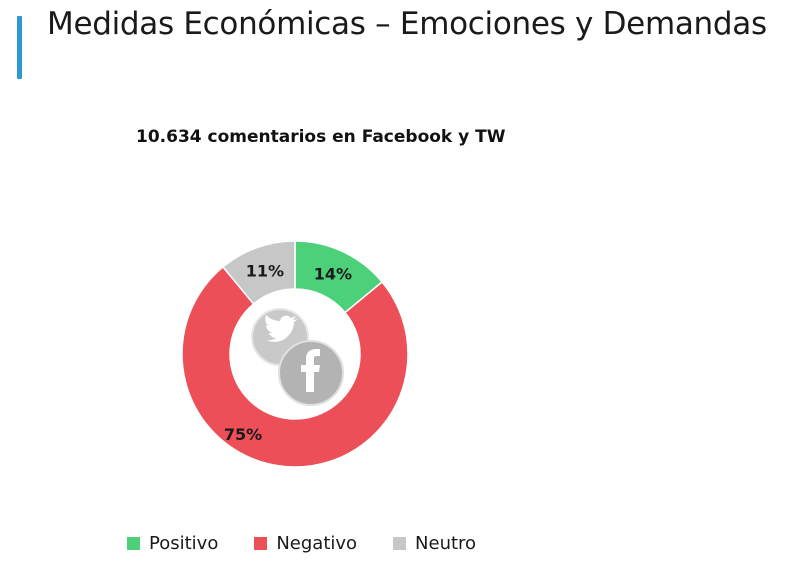 Image resolution: width=800 pixels, height=565 pixels. I want to click on facebook-icon, so click(311, 373).